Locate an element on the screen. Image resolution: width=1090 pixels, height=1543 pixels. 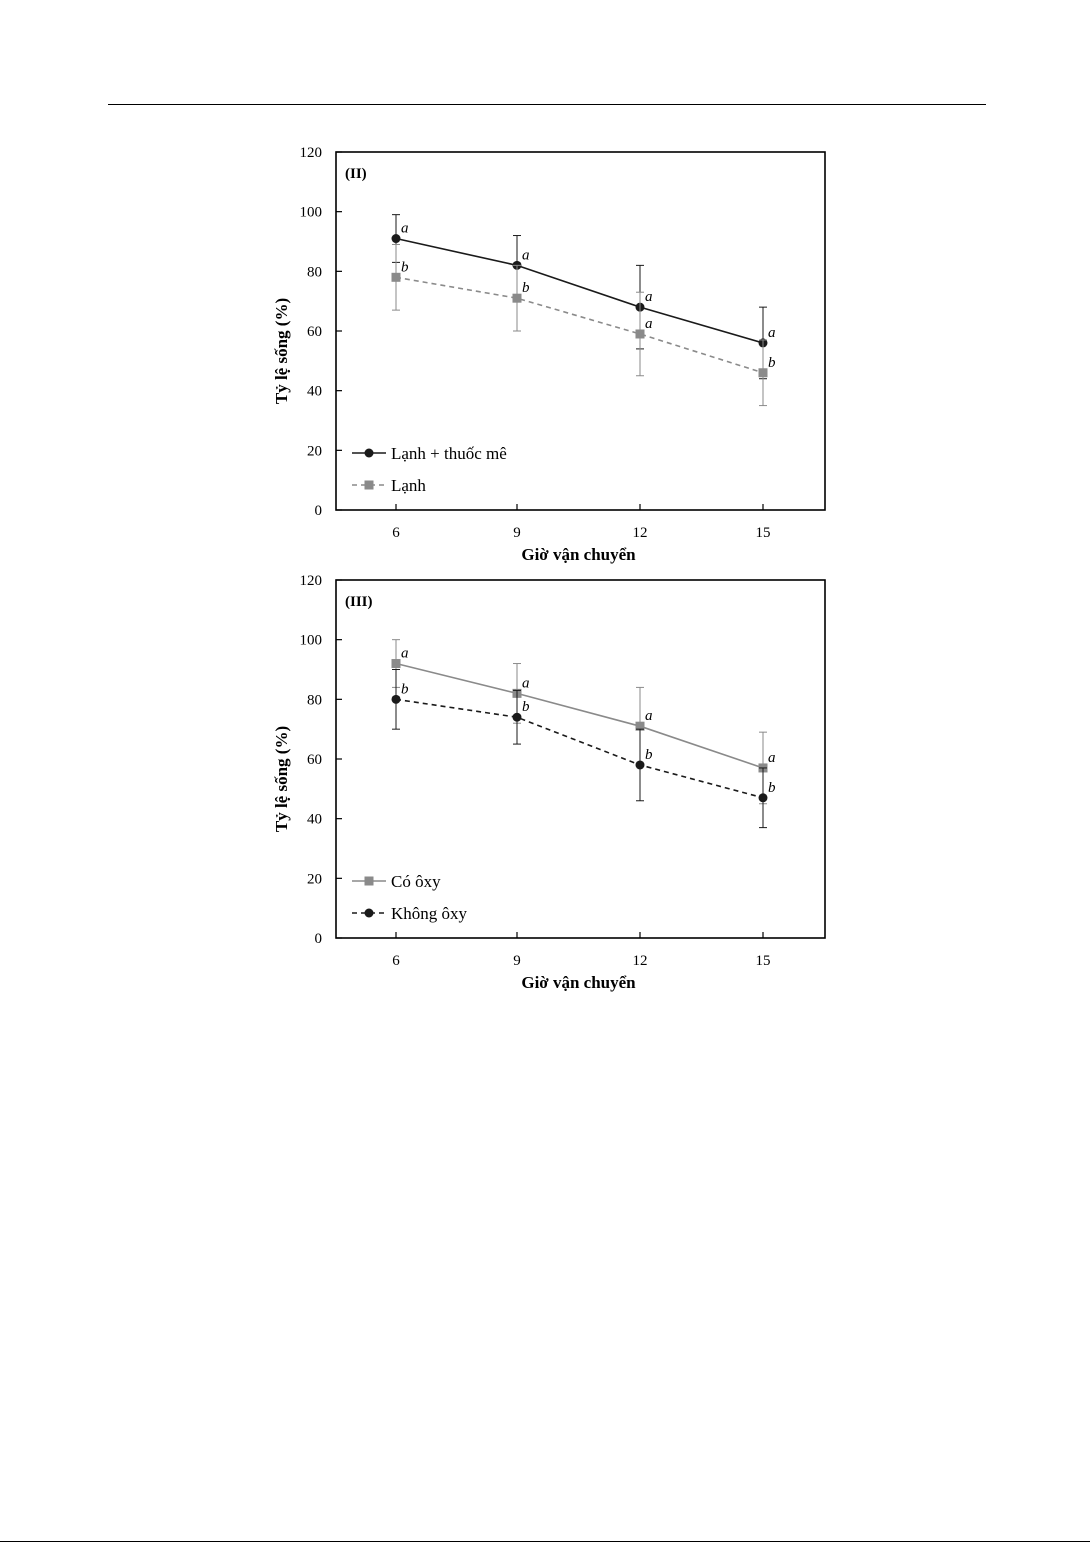
legend-label: Không ôxy is located at coordinates (429, 913).